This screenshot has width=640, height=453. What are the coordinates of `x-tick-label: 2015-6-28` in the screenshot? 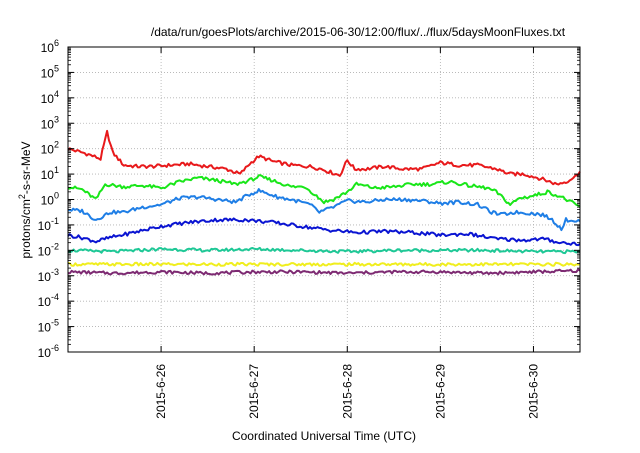 It's located at (347, 391).